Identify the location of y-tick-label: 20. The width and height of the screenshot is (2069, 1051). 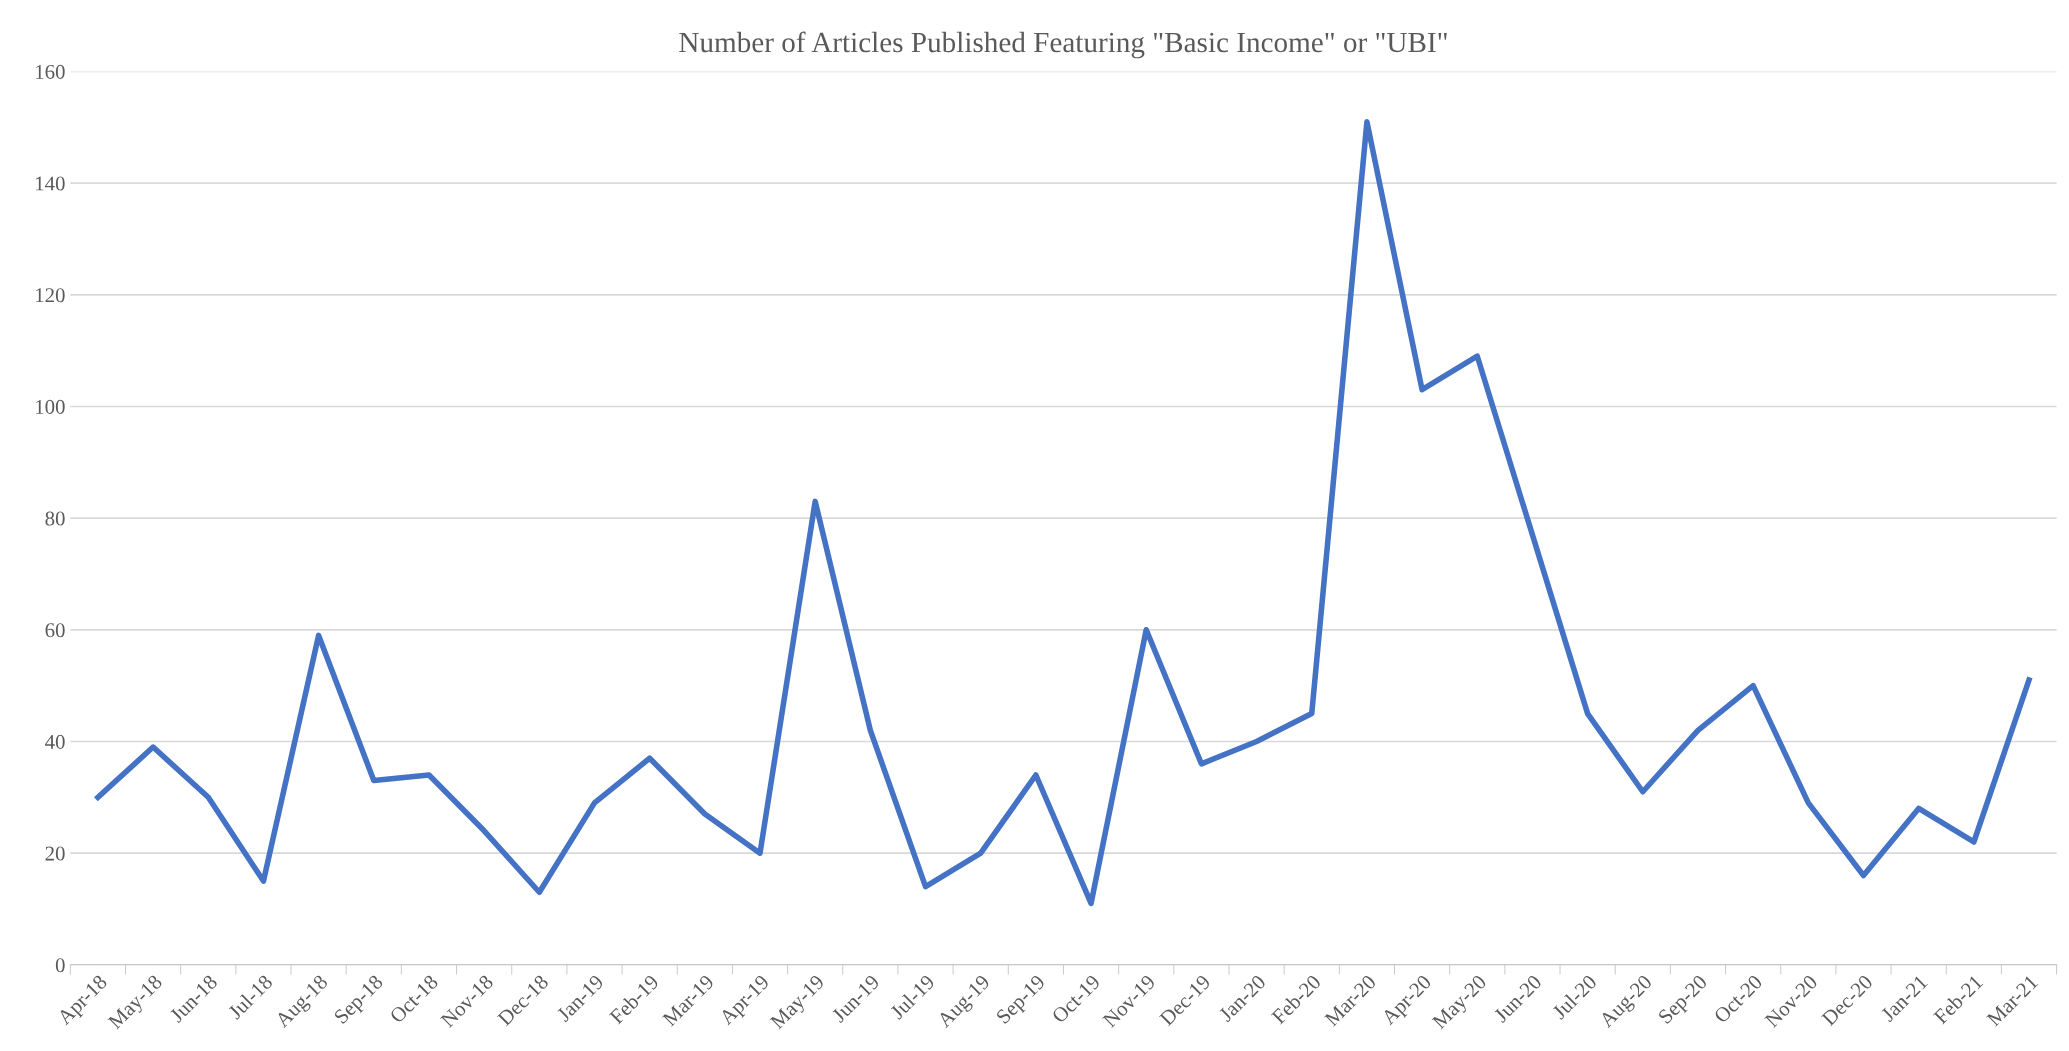
(55, 853).